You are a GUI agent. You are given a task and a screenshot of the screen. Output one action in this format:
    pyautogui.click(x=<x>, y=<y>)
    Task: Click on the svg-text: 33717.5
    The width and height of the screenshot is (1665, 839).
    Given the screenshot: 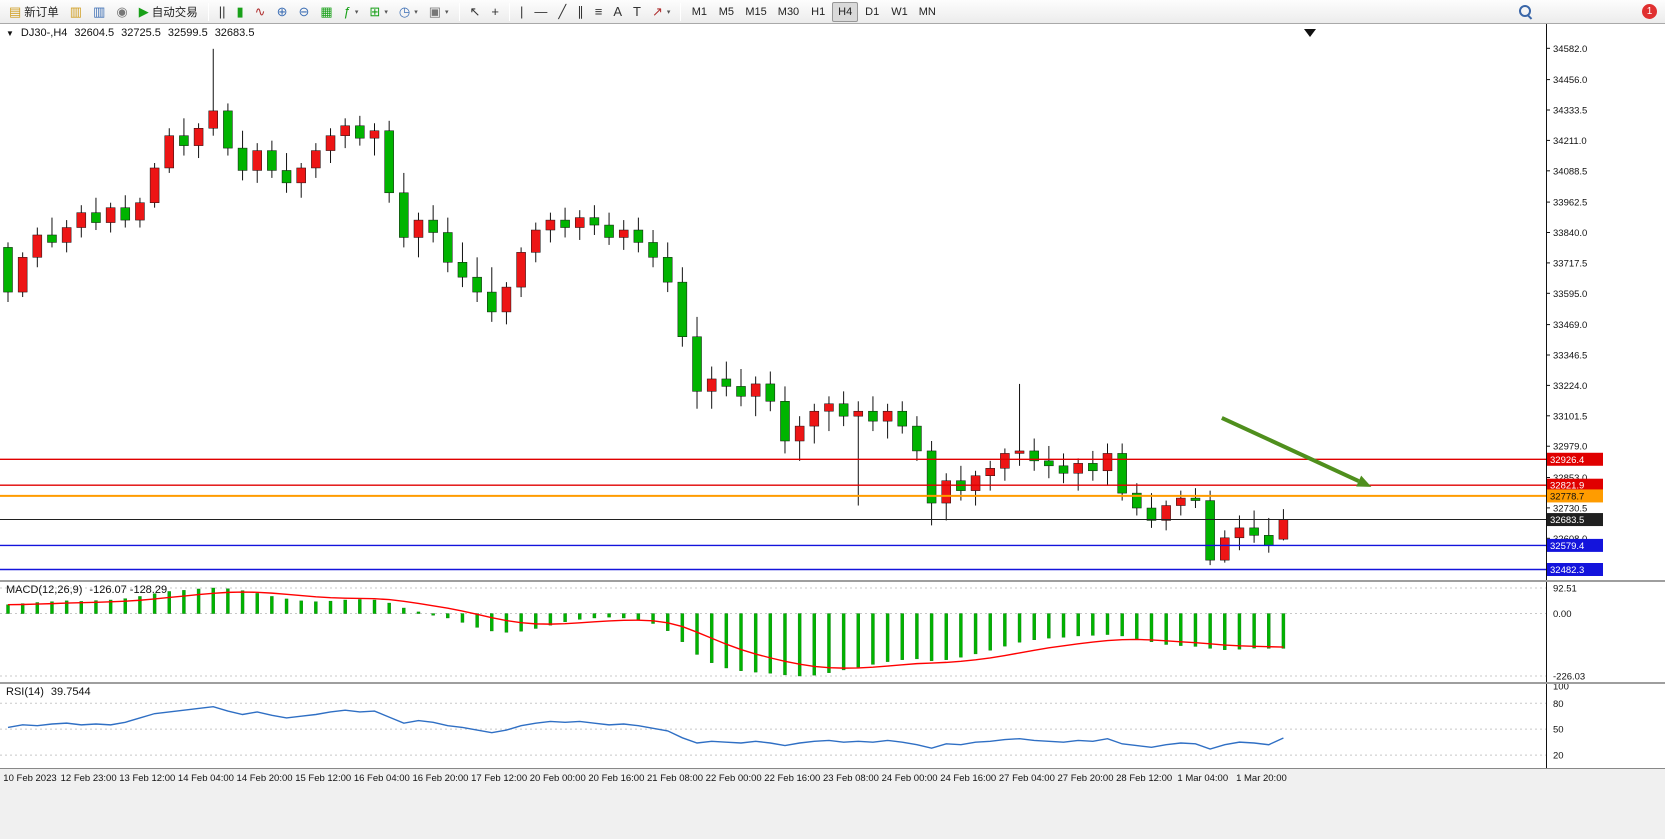 What is the action you would take?
    pyautogui.click(x=1570, y=263)
    